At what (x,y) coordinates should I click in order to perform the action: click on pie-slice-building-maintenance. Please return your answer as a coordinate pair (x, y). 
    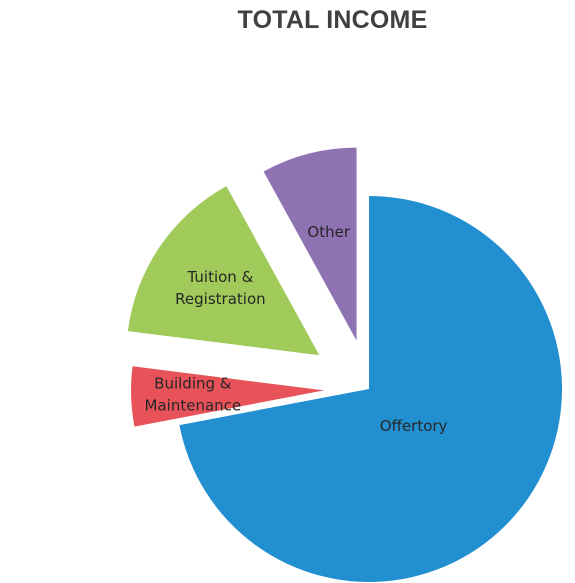
    Looking at the image, I should click on (228, 396).